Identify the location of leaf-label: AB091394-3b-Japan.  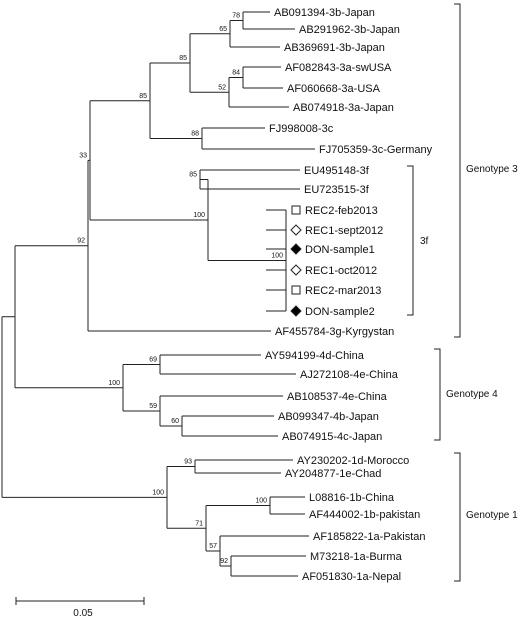
(324, 13).